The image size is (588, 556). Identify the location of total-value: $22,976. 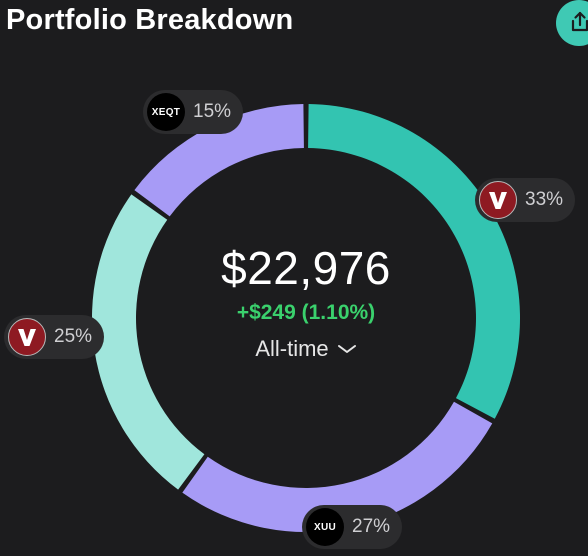
(306, 268).